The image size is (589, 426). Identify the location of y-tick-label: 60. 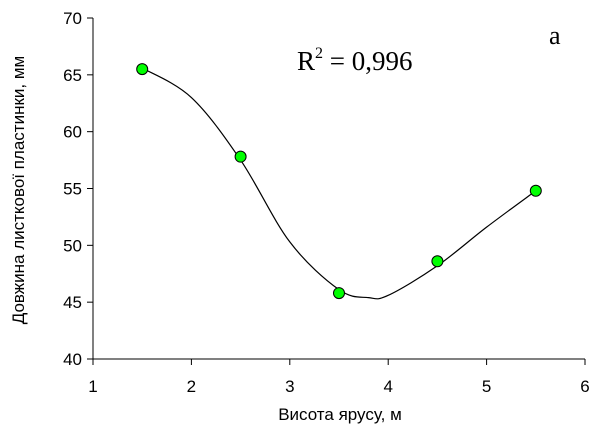
(72, 132).